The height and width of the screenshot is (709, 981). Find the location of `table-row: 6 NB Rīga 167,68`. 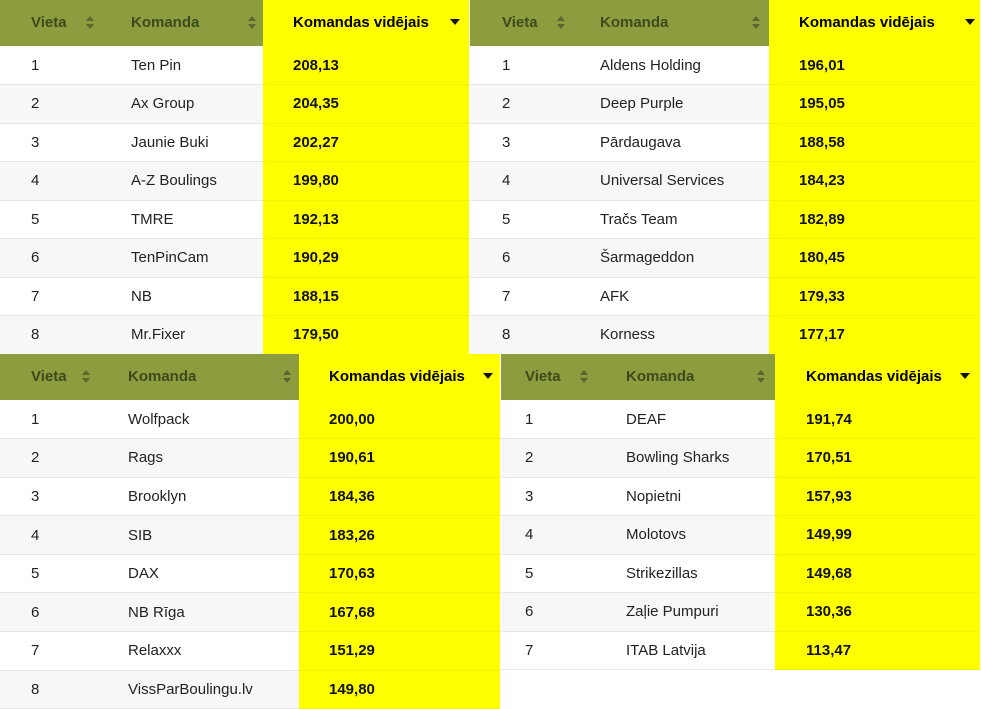

table-row: 6 NB Rīga 167,68 is located at coordinates (250, 612).